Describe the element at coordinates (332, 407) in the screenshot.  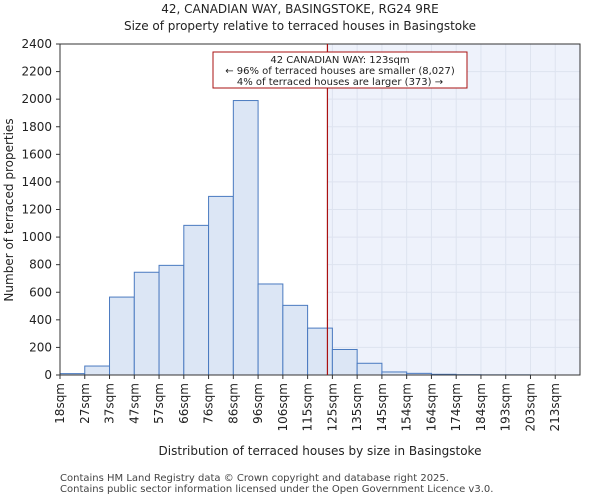
I see `x-tick-label: 125sqm` at that location.